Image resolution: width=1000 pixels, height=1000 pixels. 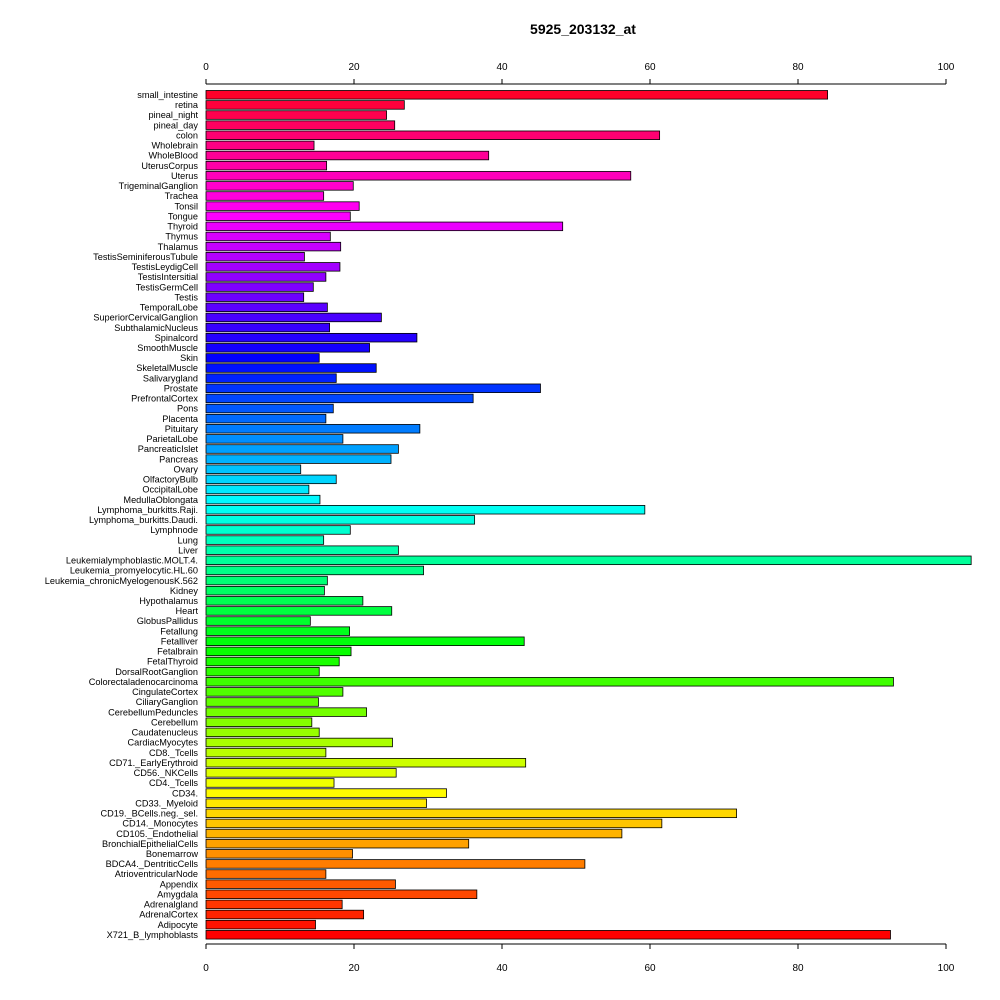 What do you see at coordinates (156, 672) in the screenshot?
I see `category-label: DorsalRootGanglion` at bounding box center [156, 672].